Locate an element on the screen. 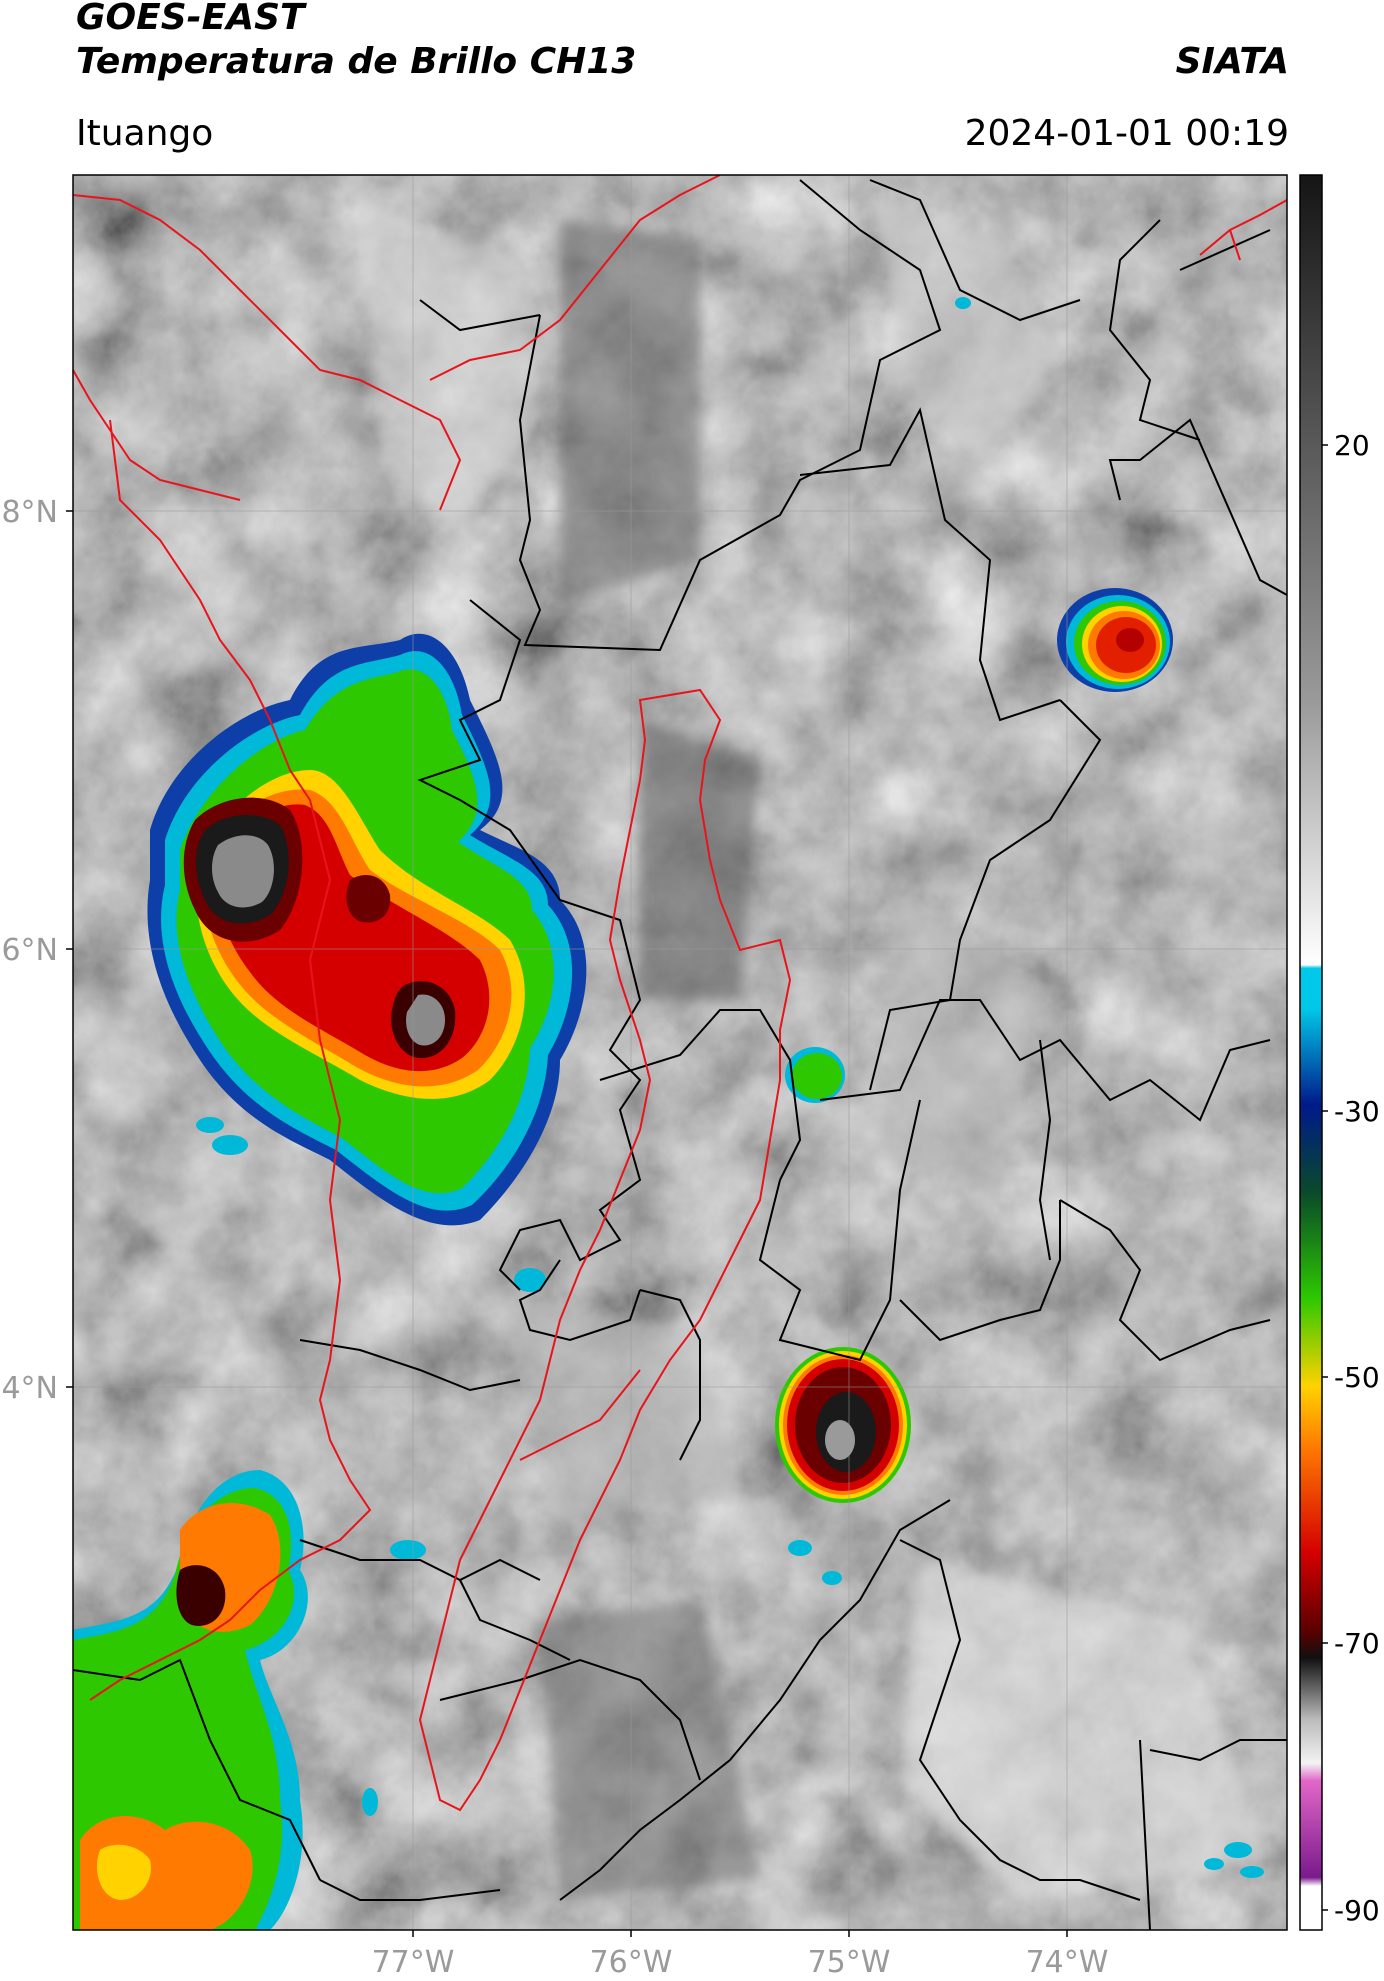  storm-small-central is located at coordinates (815, 1075).